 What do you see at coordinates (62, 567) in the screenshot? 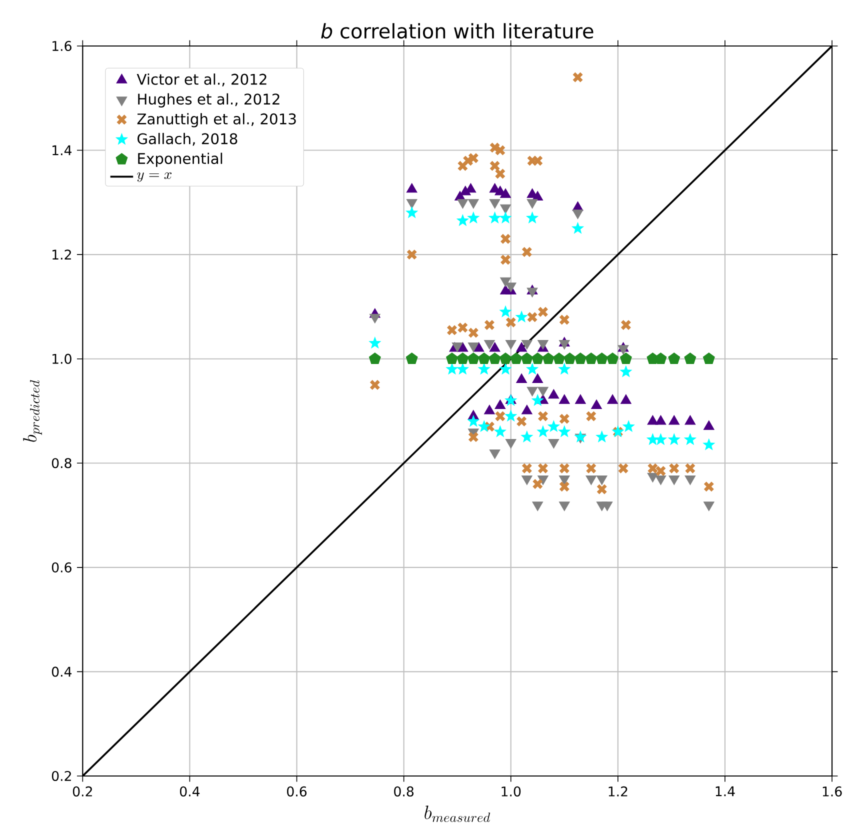
I see `y-tick-label: 0.6` at bounding box center [62, 567].